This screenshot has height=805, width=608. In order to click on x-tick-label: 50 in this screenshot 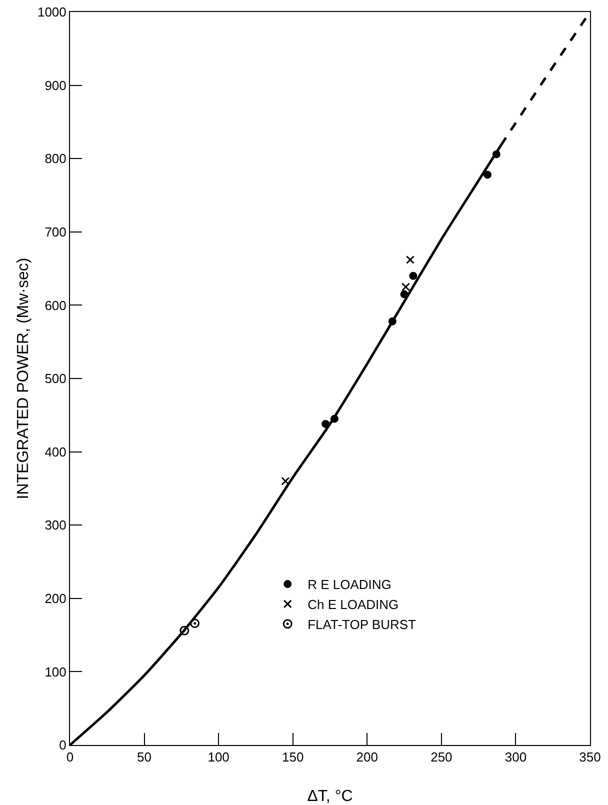, I will do `click(144, 757)`.